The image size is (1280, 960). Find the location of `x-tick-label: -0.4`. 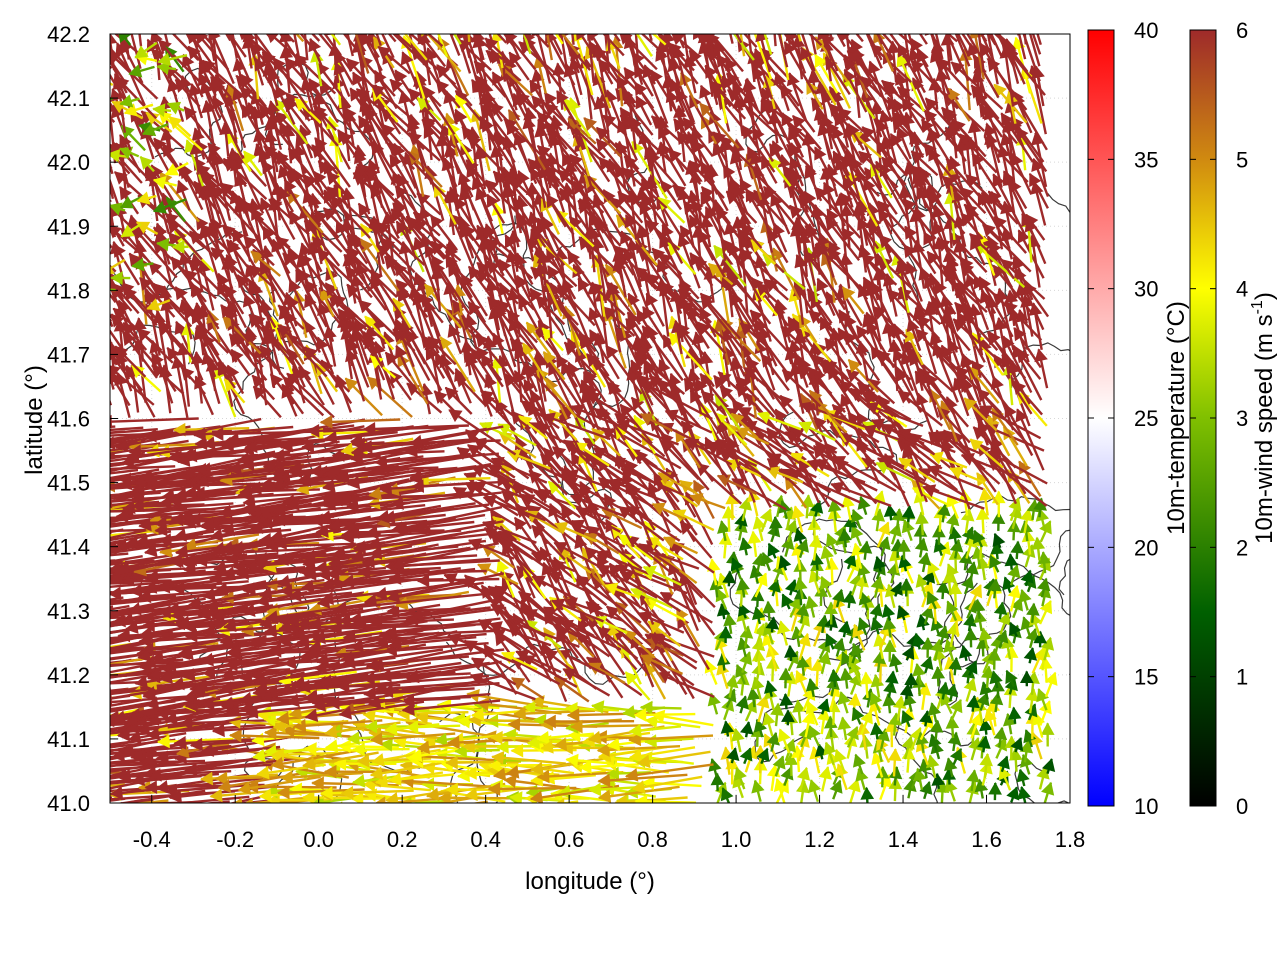

x-tick-label: -0.4 is located at coordinates (152, 839).